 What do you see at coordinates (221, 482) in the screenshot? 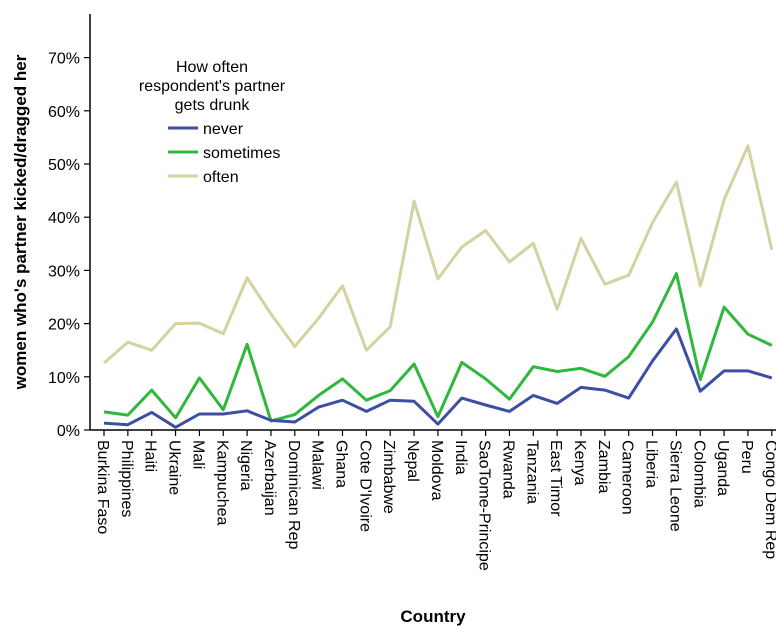
I see `x-tick-label: Kampuchea` at bounding box center [221, 482].